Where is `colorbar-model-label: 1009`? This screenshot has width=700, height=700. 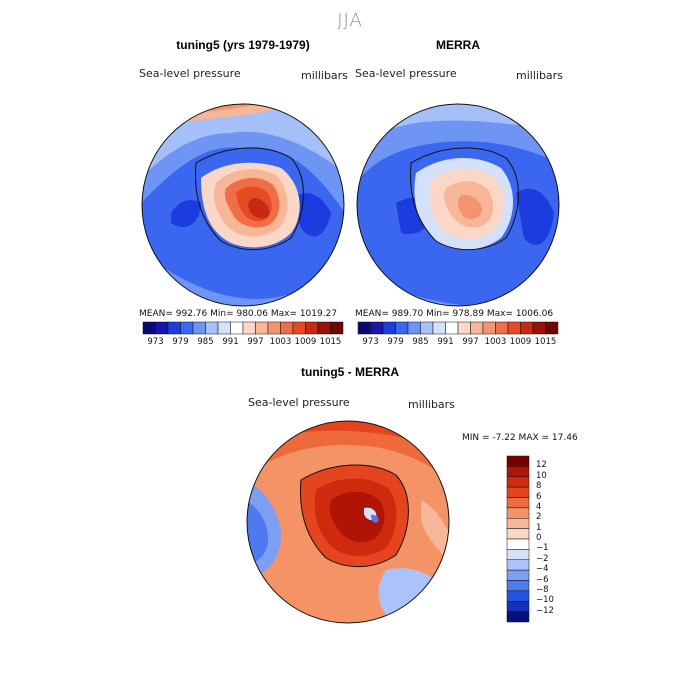 colorbar-model-label: 1009 is located at coordinates (305, 342).